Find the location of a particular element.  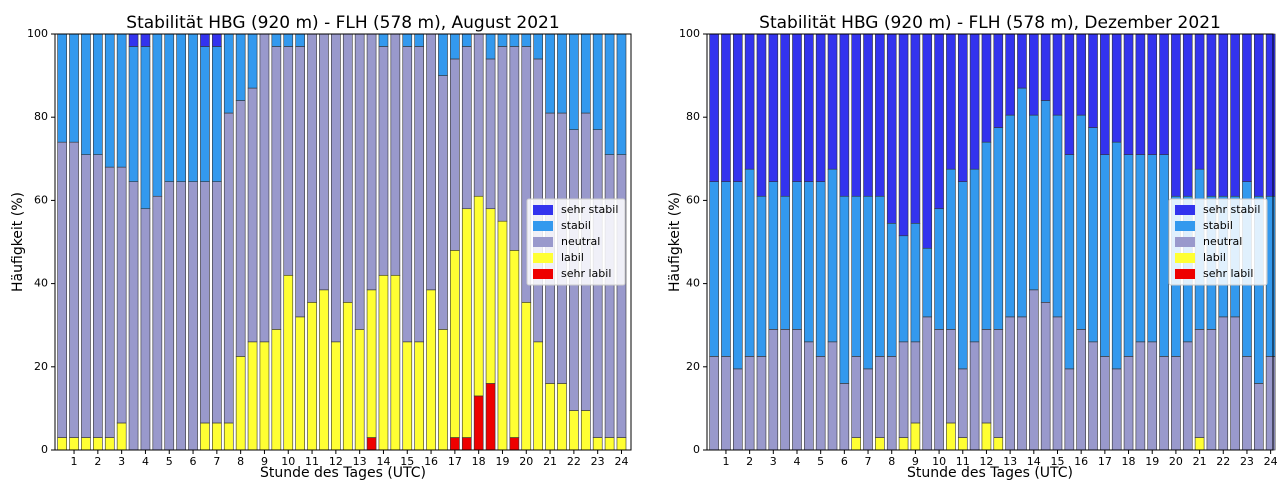

x-tick-label: 16 is located at coordinates (1081, 461).